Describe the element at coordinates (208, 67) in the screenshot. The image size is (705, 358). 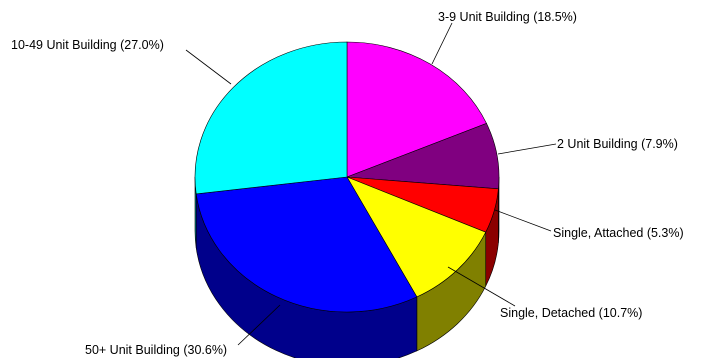
I see `leader-line-10-49-unit` at that location.